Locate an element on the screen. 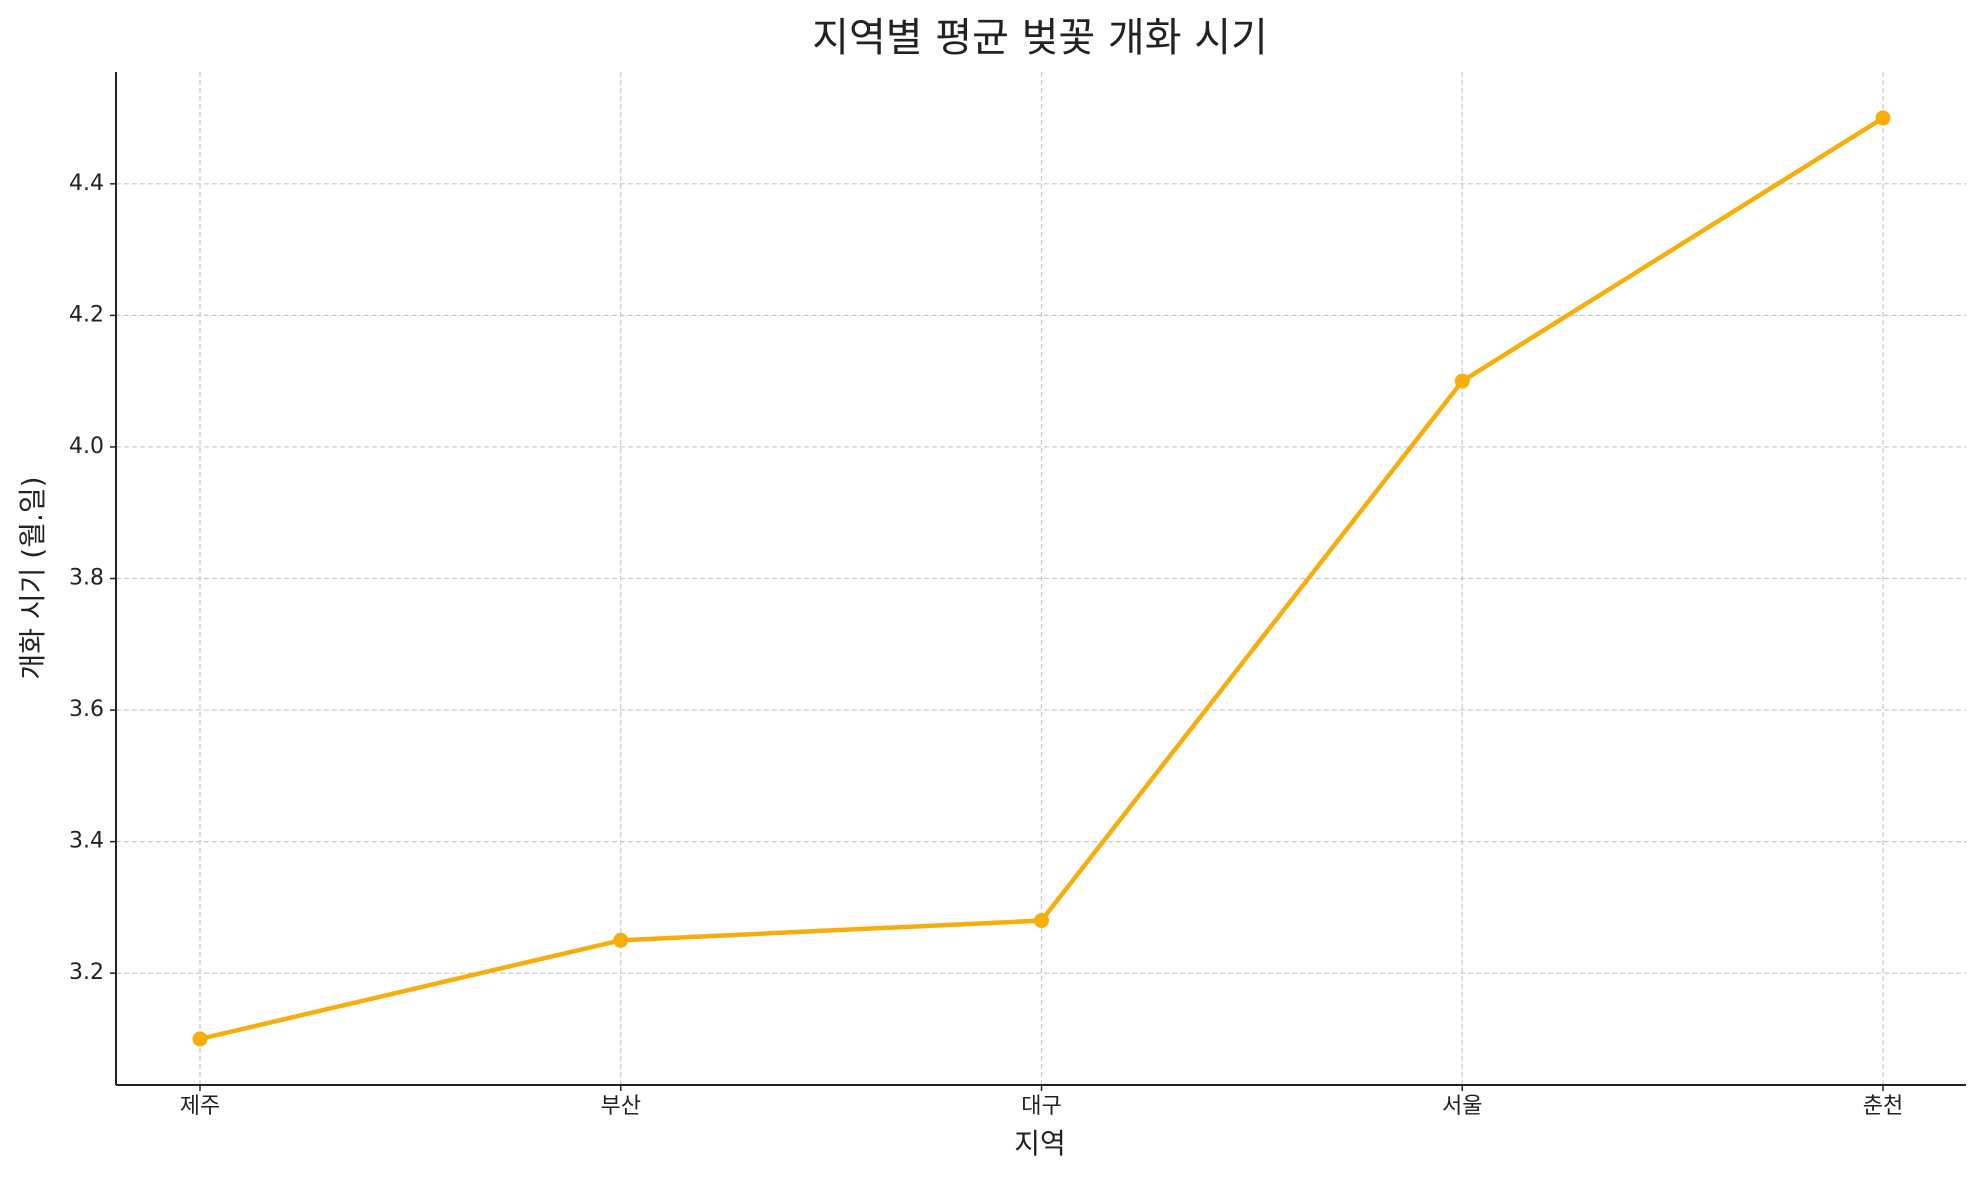 The height and width of the screenshot is (1180, 1980). y-tick-label: 4.2 is located at coordinates (86, 314).